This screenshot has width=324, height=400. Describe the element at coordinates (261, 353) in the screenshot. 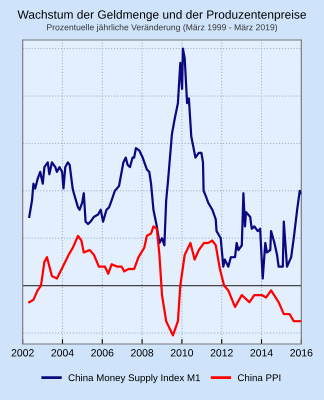

I see `x-tick-label: 2014` at that location.